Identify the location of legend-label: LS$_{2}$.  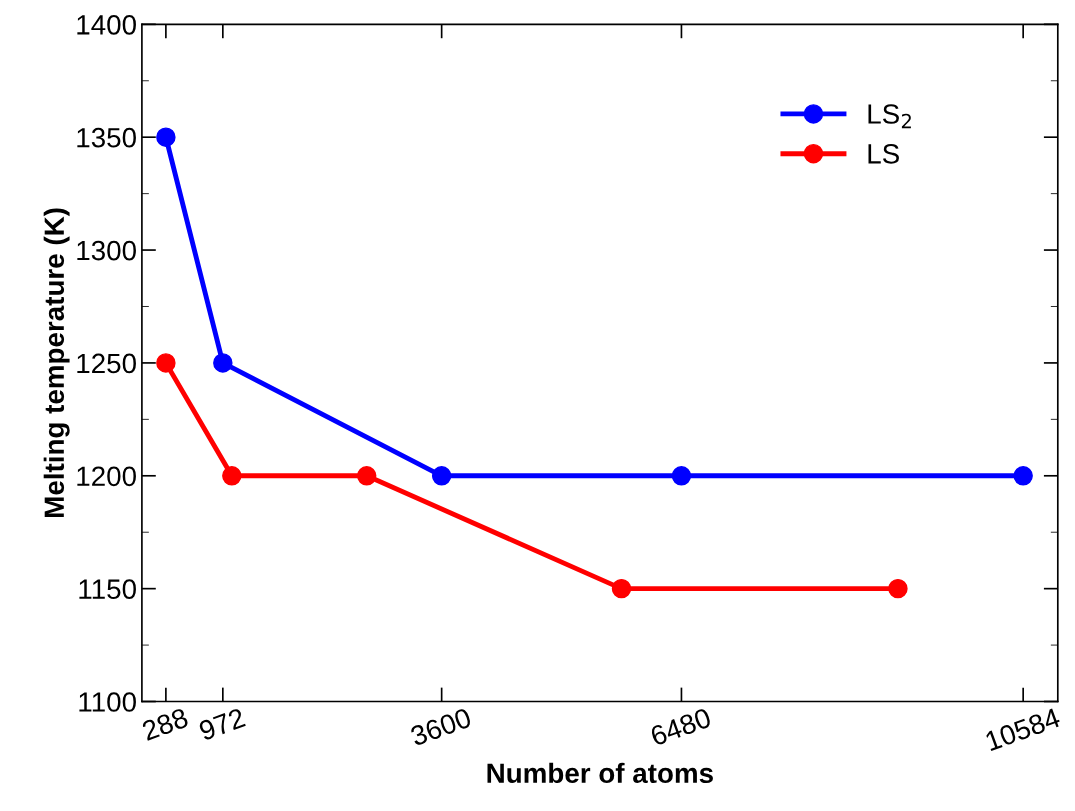
(889, 116).